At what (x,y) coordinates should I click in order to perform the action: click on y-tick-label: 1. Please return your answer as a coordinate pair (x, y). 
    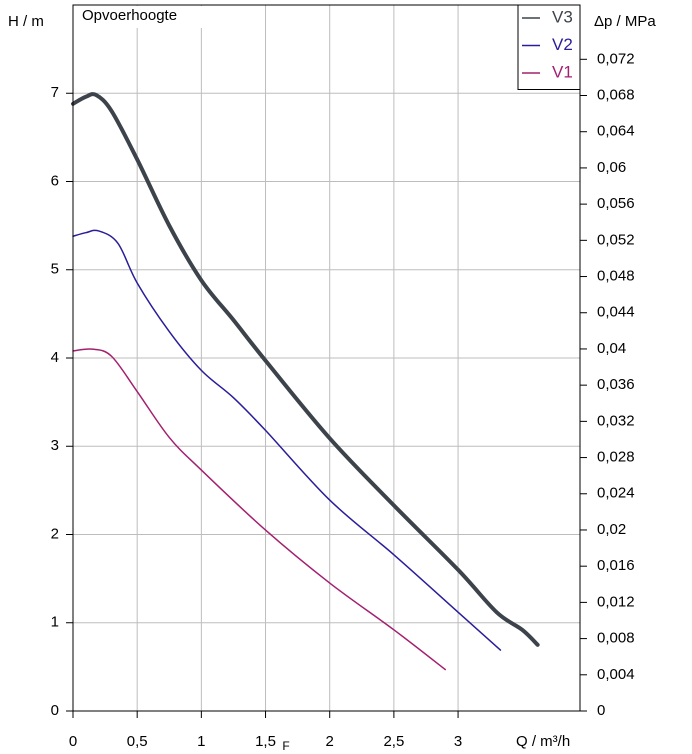
    Looking at the image, I should click on (55, 622).